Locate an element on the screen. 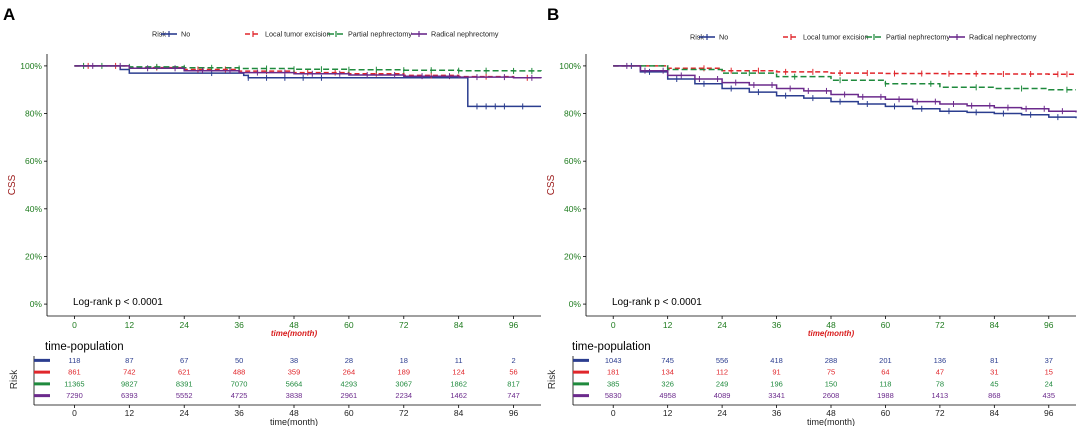 The width and height of the screenshot is (1084, 426). risk-count: 3067 is located at coordinates (403, 383).